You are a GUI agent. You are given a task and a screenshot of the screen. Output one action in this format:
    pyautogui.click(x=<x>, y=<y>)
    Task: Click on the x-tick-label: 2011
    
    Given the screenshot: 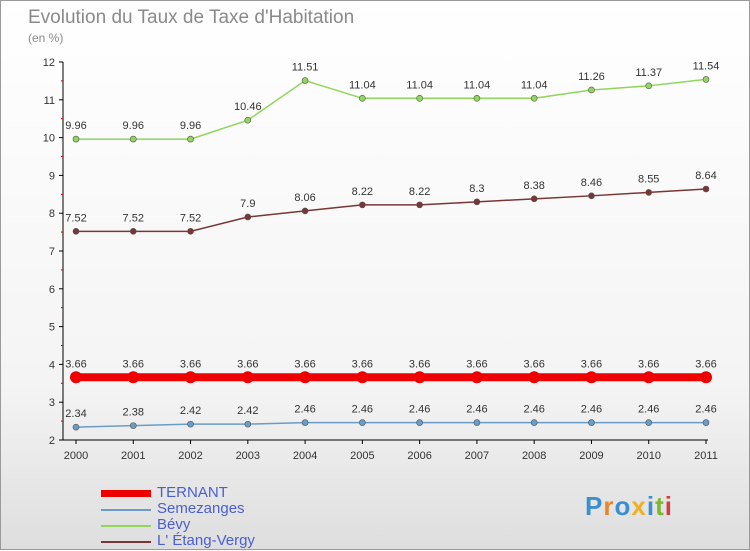 What is the action you would take?
    pyautogui.click(x=706, y=456)
    